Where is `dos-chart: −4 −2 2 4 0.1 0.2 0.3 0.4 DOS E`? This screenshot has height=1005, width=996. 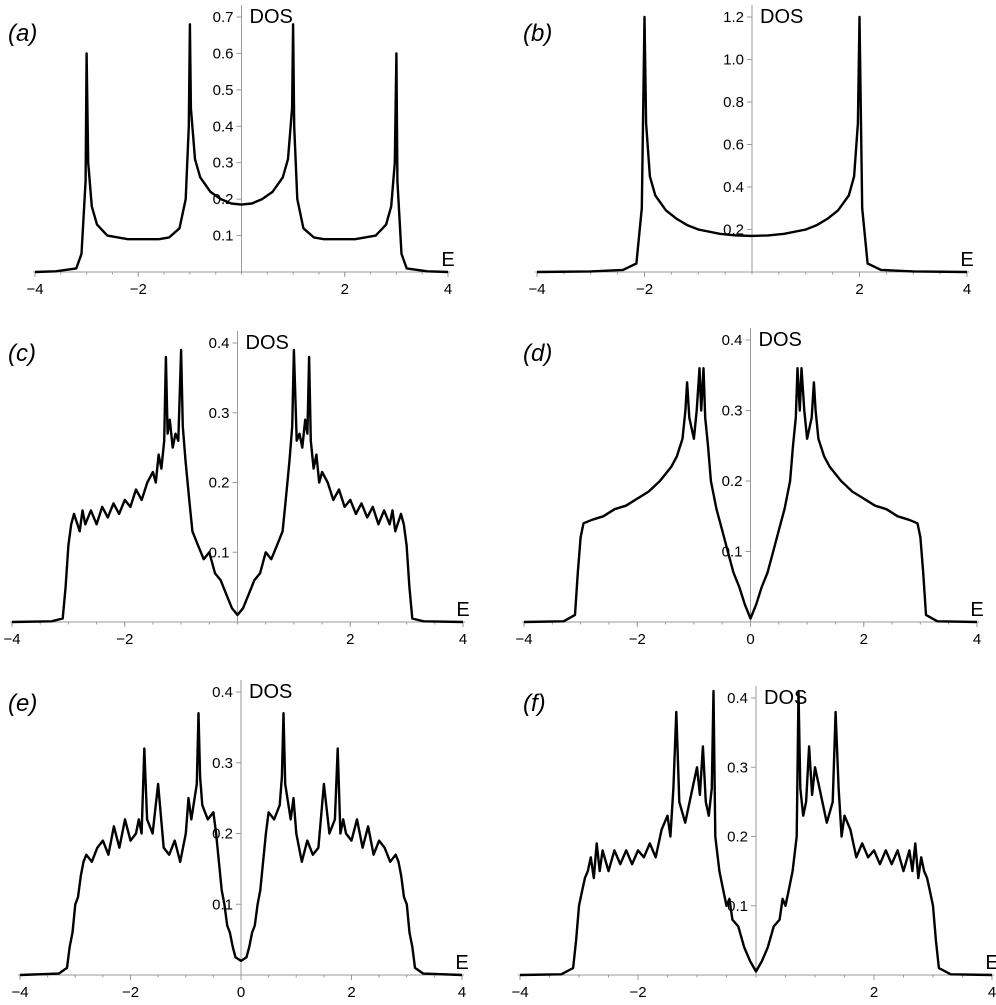
dos-chart: −4 −2 2 4 0.1 0.2 0.3 0.4 DOS E is located at coordinates (236, 489).